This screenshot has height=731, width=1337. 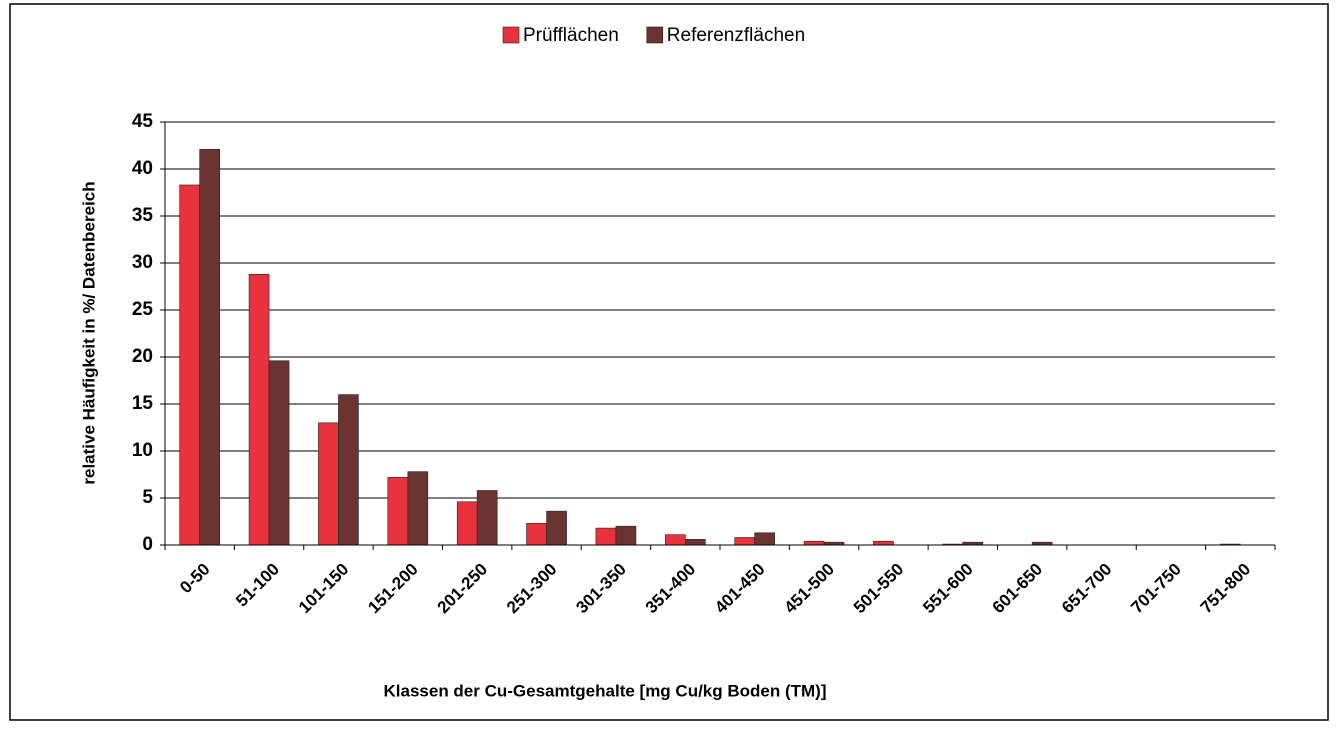 I want to click on y-tick-label: 25, so click(x=143, y=309).